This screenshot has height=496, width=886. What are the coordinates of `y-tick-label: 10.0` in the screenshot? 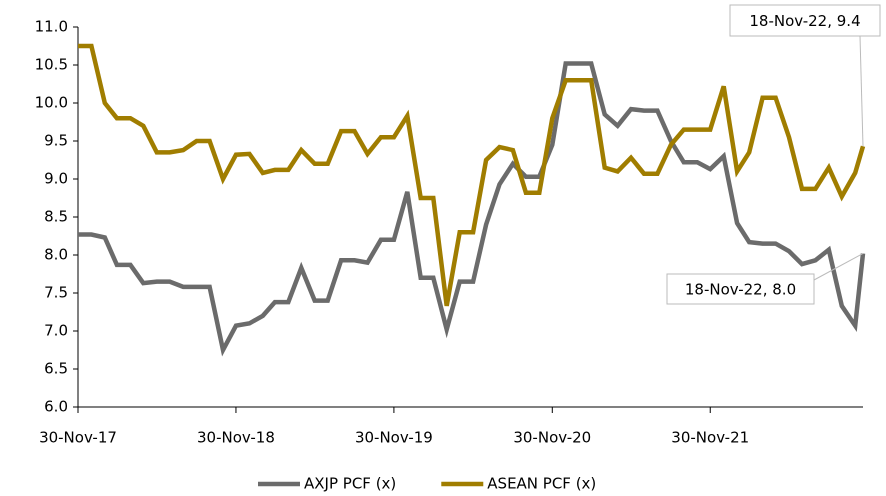 It's located at (51, 103).